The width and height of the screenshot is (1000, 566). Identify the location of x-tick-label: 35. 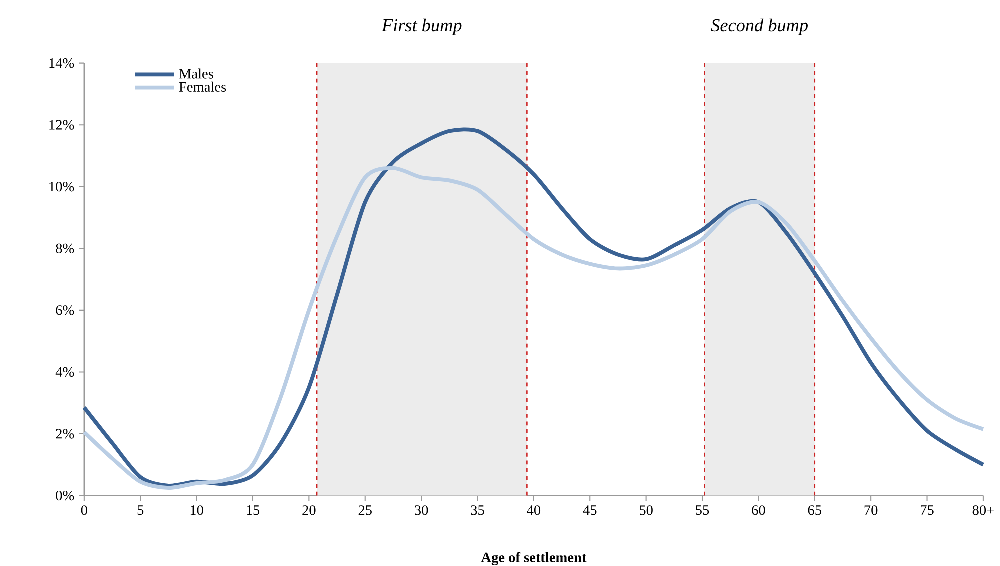
(477, 511).